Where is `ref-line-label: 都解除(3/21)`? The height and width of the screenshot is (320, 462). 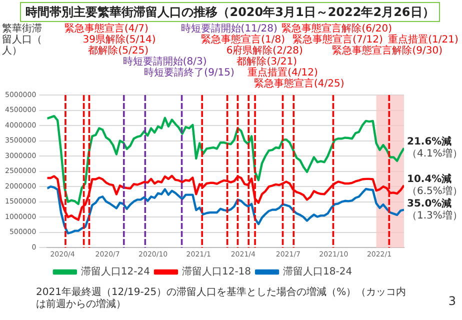 ref-line-label: 都解除(3/21) is located at coordinates (267, 62).